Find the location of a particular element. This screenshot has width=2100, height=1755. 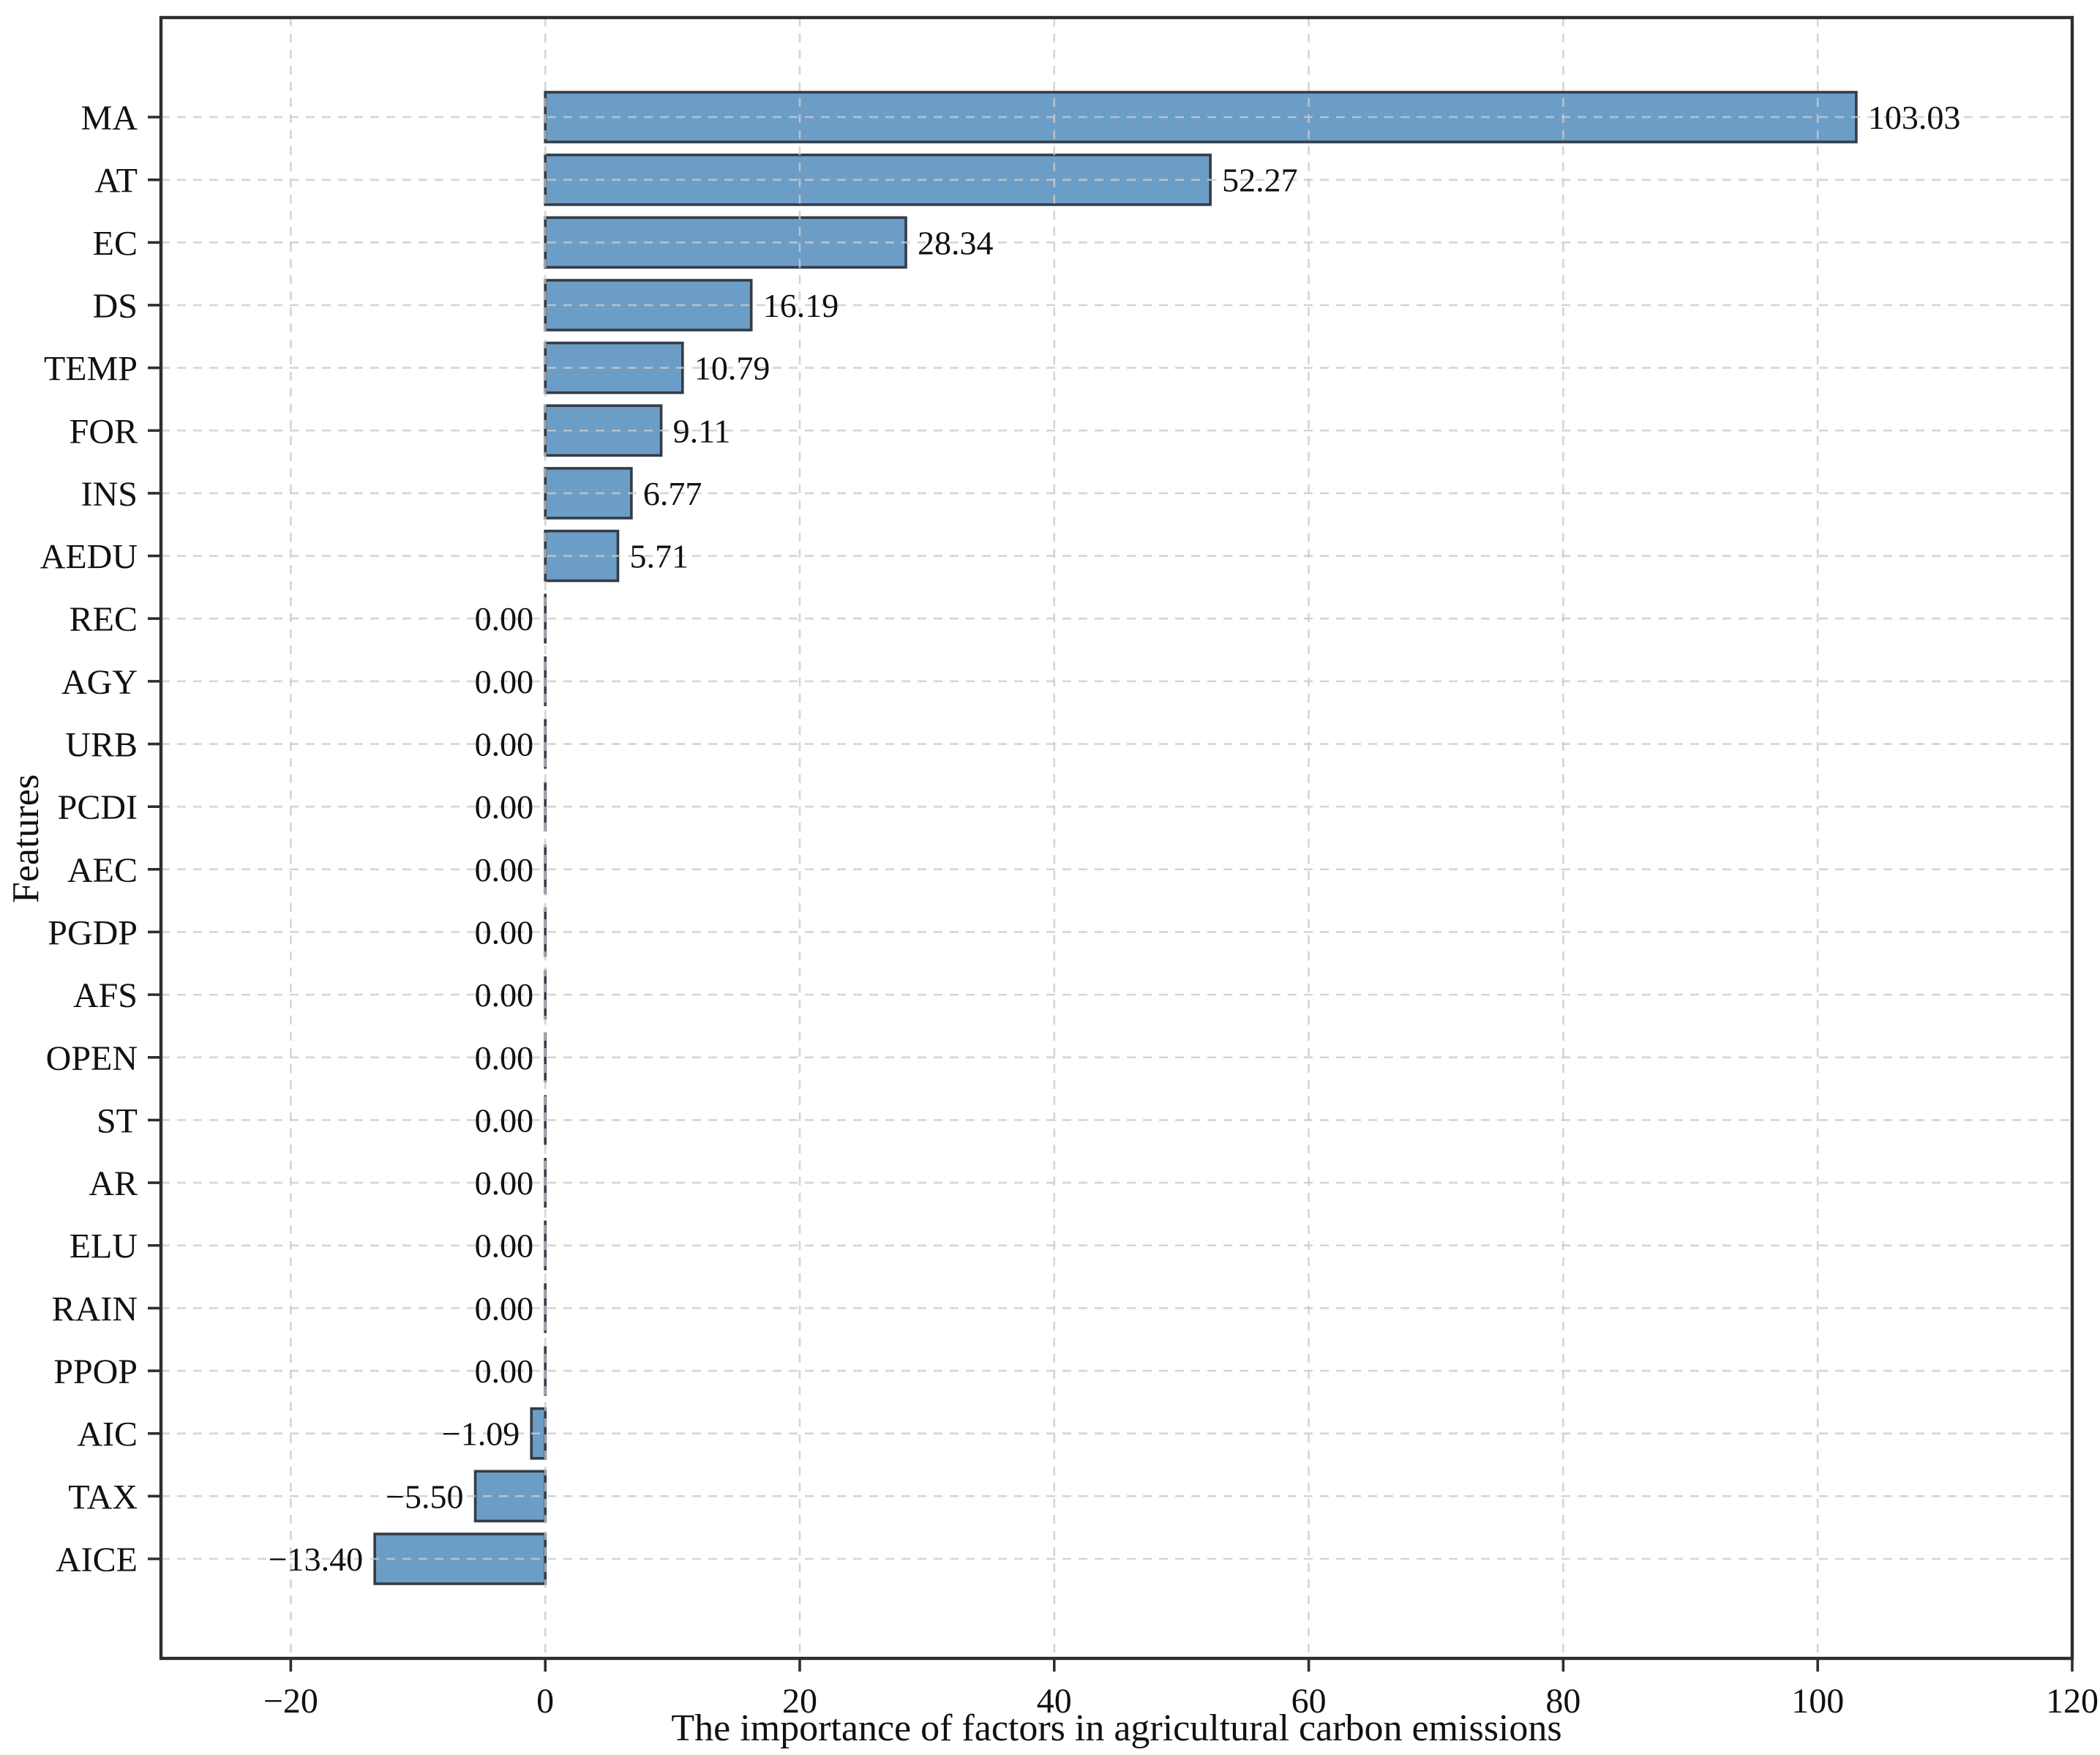

xtick-label-60: 60 is located at coordinates (1309, 1701).